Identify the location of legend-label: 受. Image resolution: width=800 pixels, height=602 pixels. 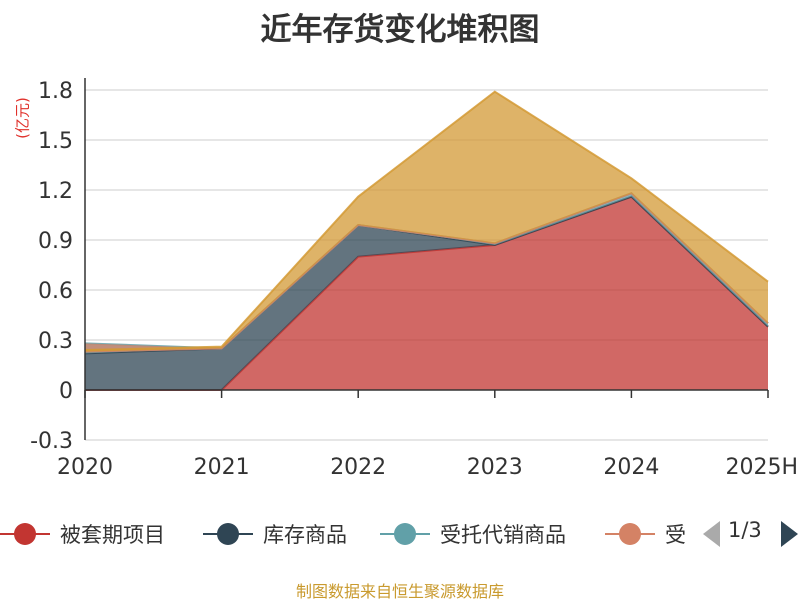
(675, 535).